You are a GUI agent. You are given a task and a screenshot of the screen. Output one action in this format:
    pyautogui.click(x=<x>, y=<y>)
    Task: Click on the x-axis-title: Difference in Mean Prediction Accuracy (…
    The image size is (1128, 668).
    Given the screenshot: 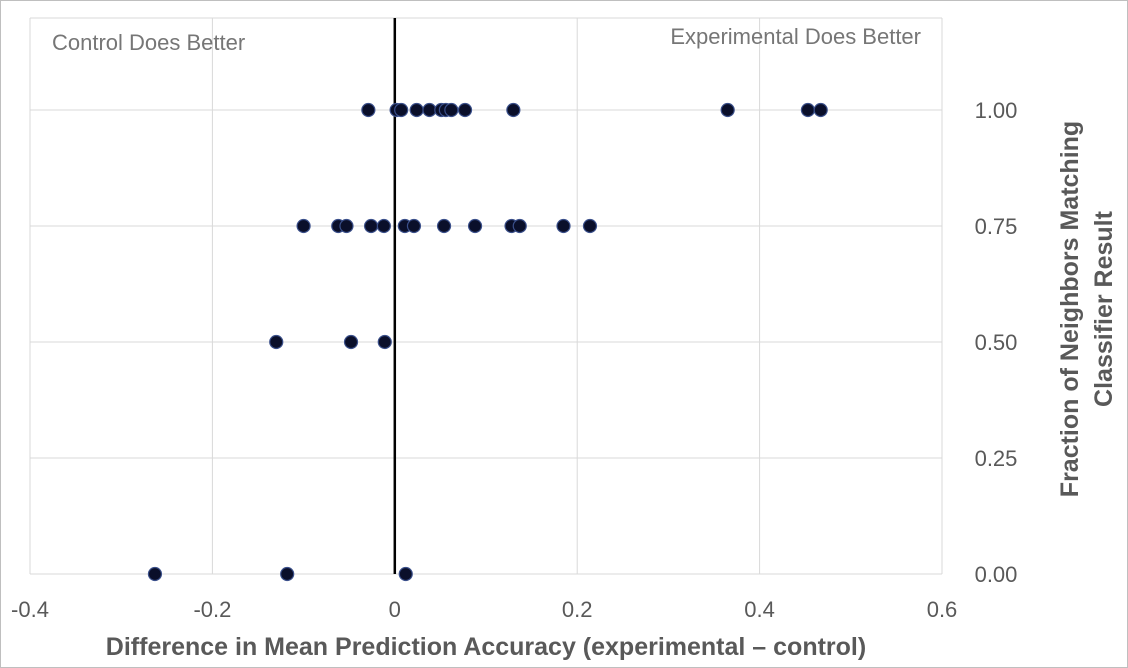 What is the action you would take?
    pyautogui.click(x=486, y=647)
    